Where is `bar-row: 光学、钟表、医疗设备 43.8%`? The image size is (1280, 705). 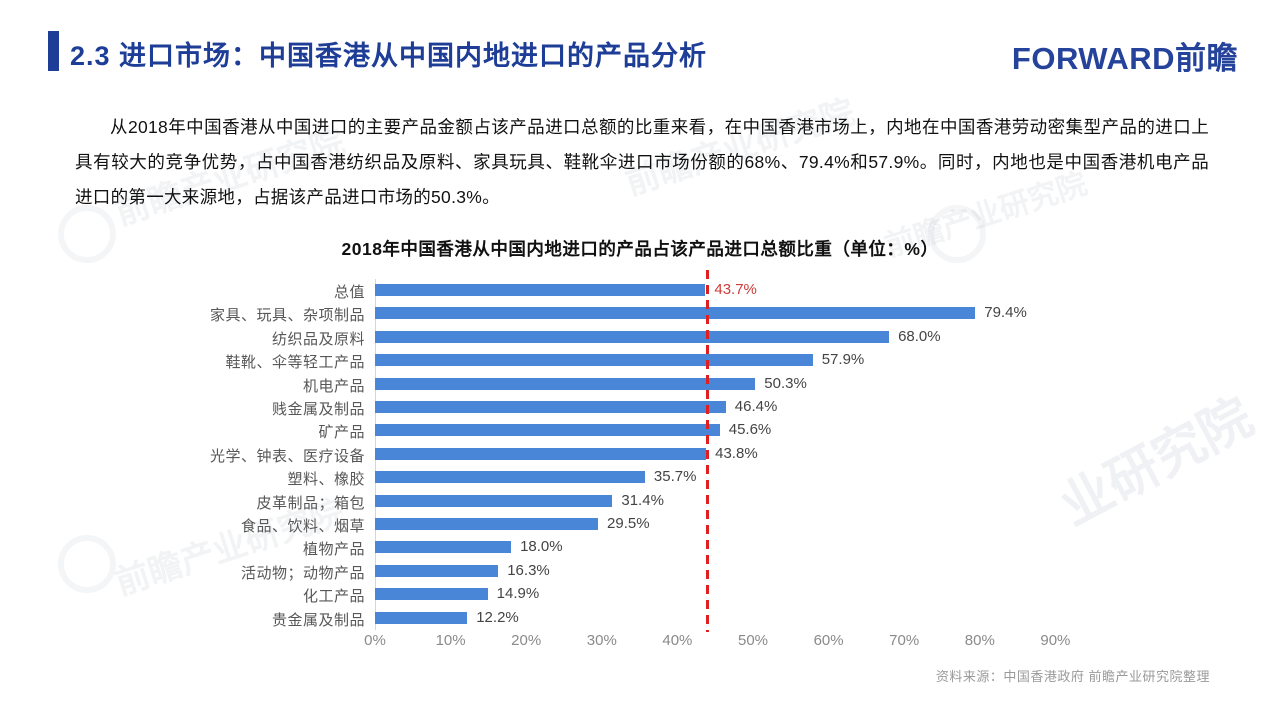
bar-row: 光学、钟表、医疗设备 43.8% is located at coordinates (640, 454).